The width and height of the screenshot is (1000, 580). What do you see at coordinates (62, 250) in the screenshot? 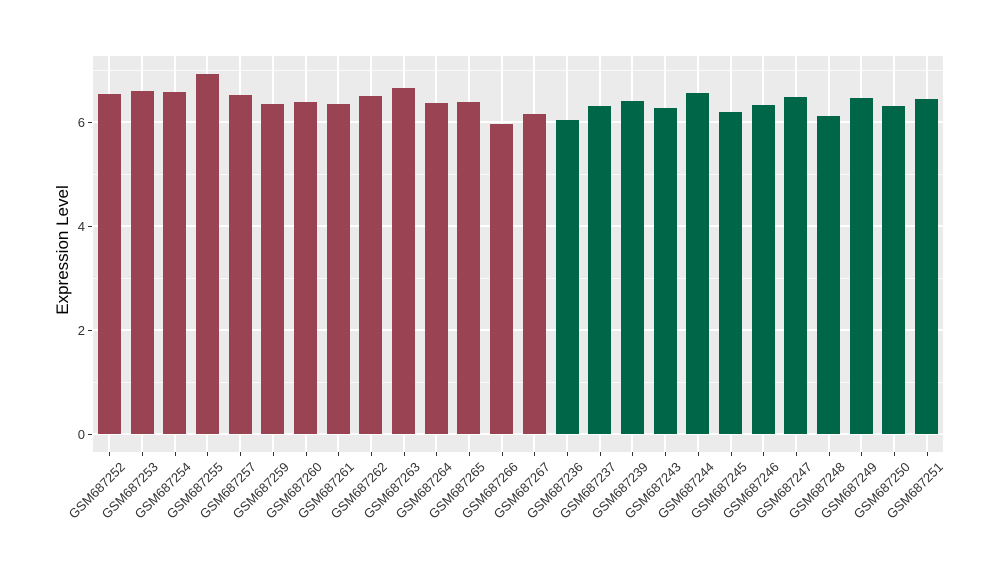
I see `y-axis-title: Expression Level` at bounding box center [62, 250].